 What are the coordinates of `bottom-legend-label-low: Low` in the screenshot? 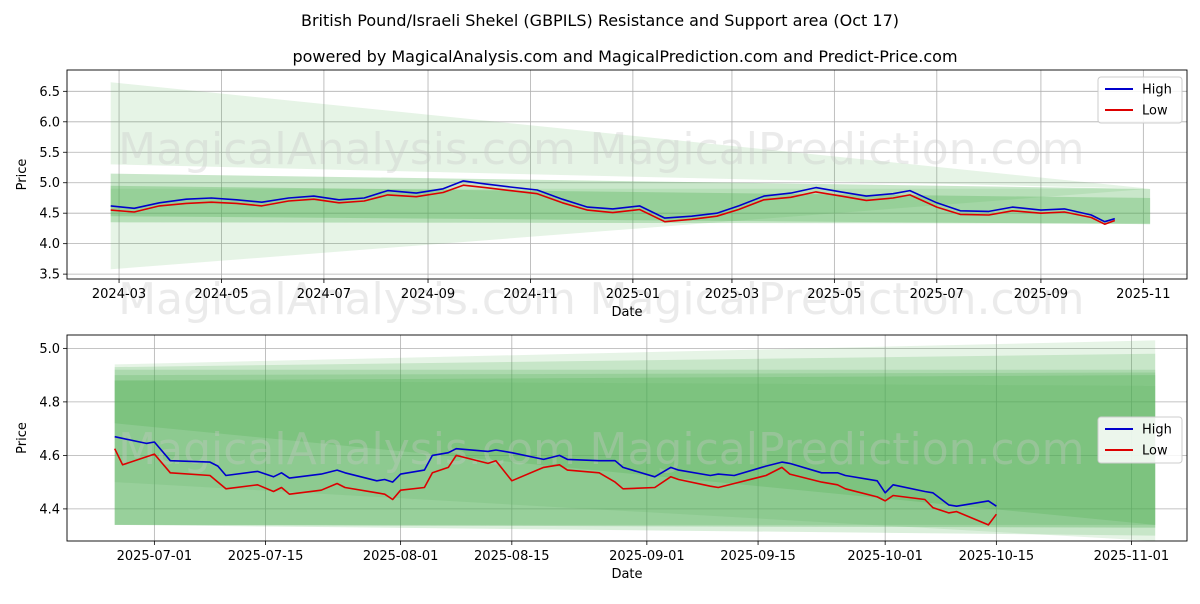 It's located at (1155, 451).